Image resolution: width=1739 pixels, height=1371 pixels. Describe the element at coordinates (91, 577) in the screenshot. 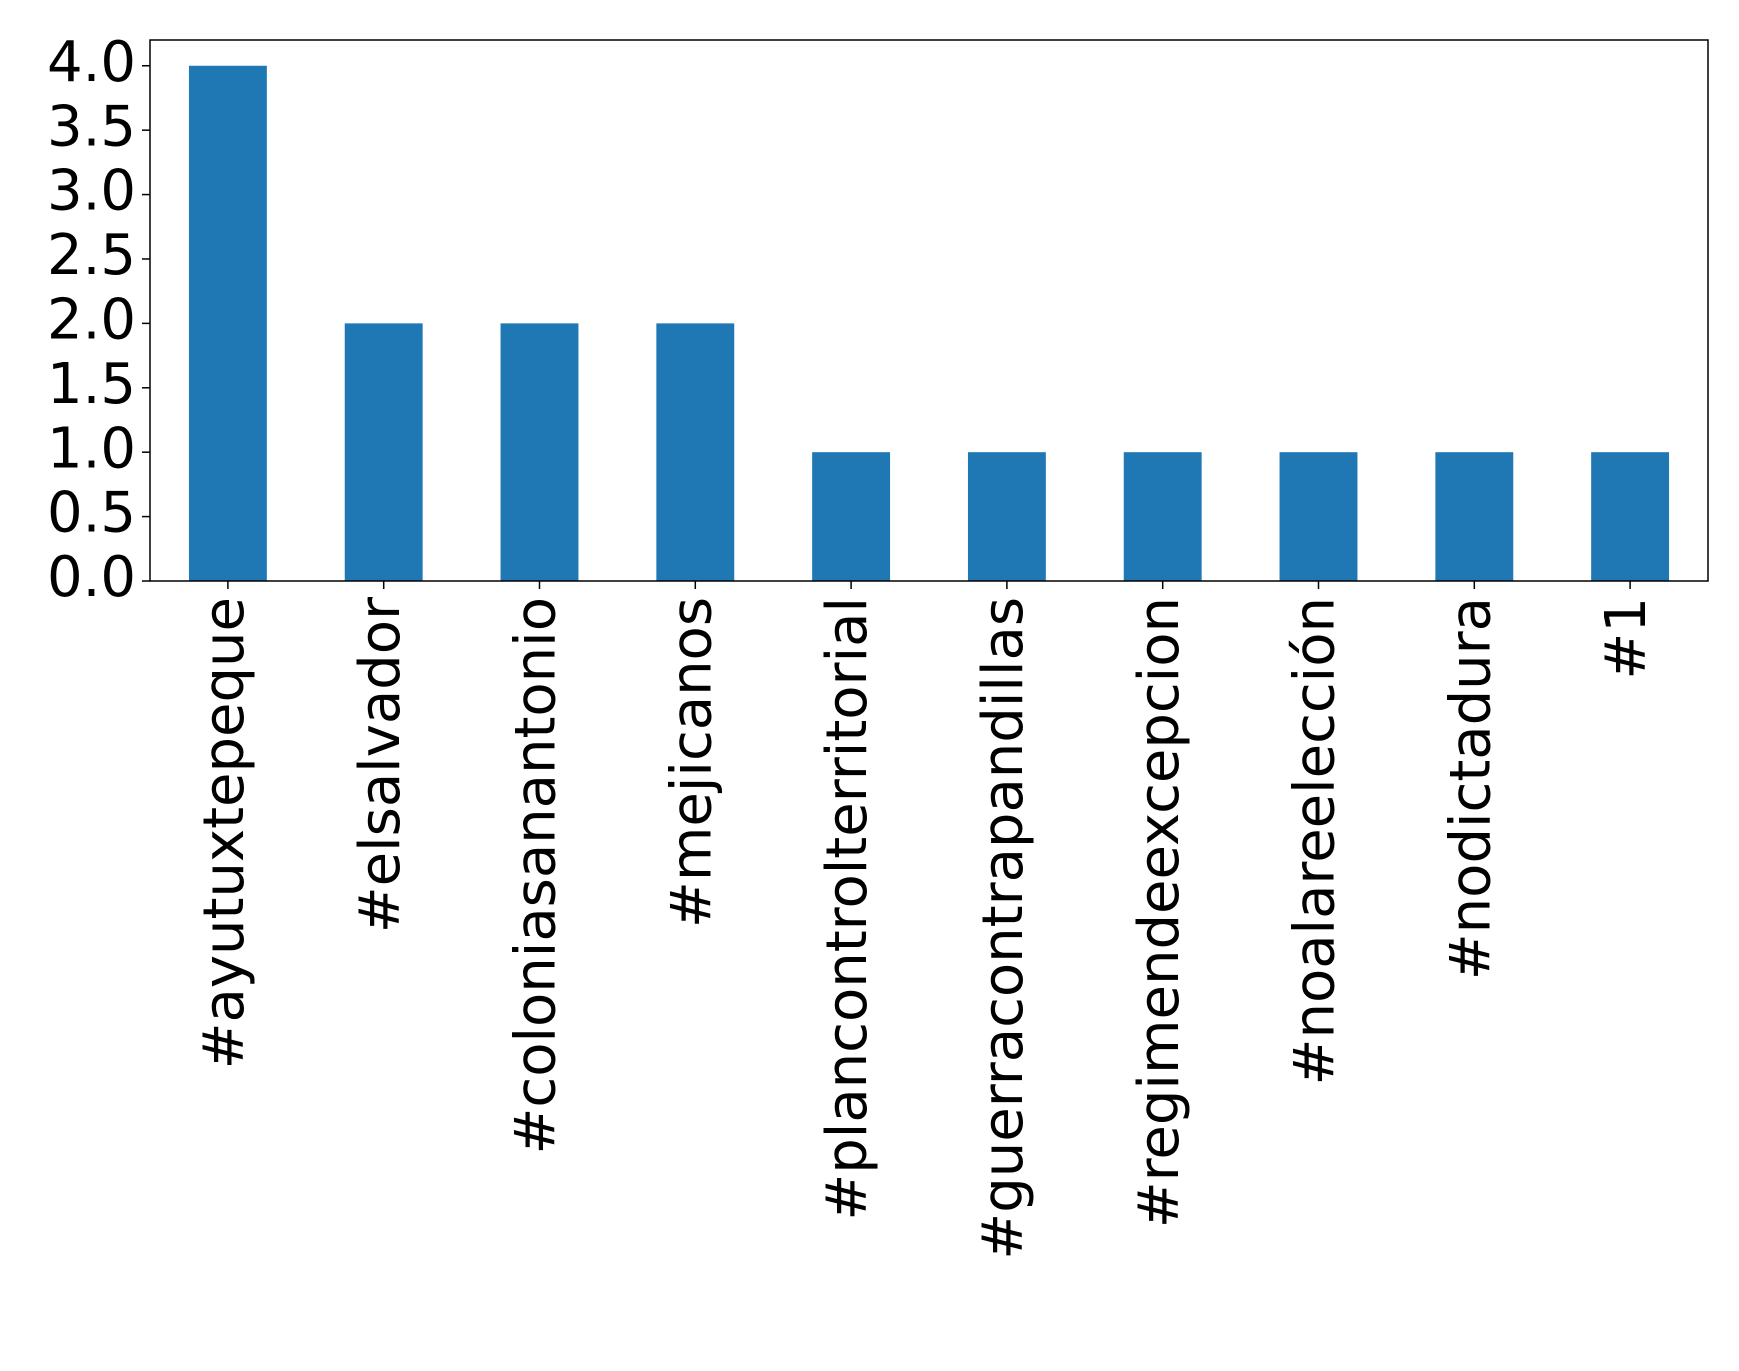

I see `y-tick-label: 0.0` at that location.